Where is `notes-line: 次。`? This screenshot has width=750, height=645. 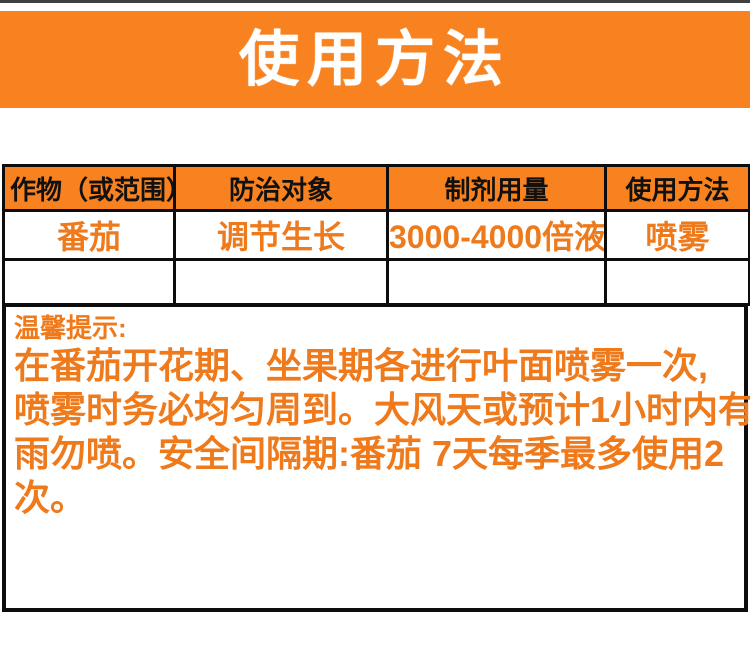 notes-line: 次。 is located at coordinates (50, 497).